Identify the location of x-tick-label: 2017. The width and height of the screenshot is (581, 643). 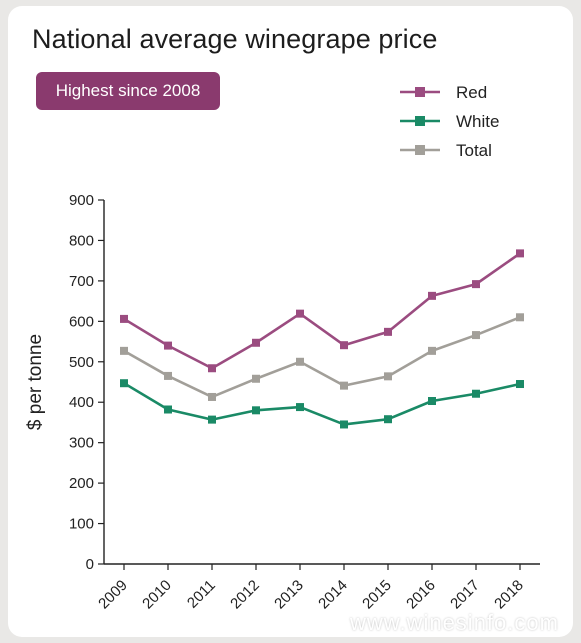
(465, 595).